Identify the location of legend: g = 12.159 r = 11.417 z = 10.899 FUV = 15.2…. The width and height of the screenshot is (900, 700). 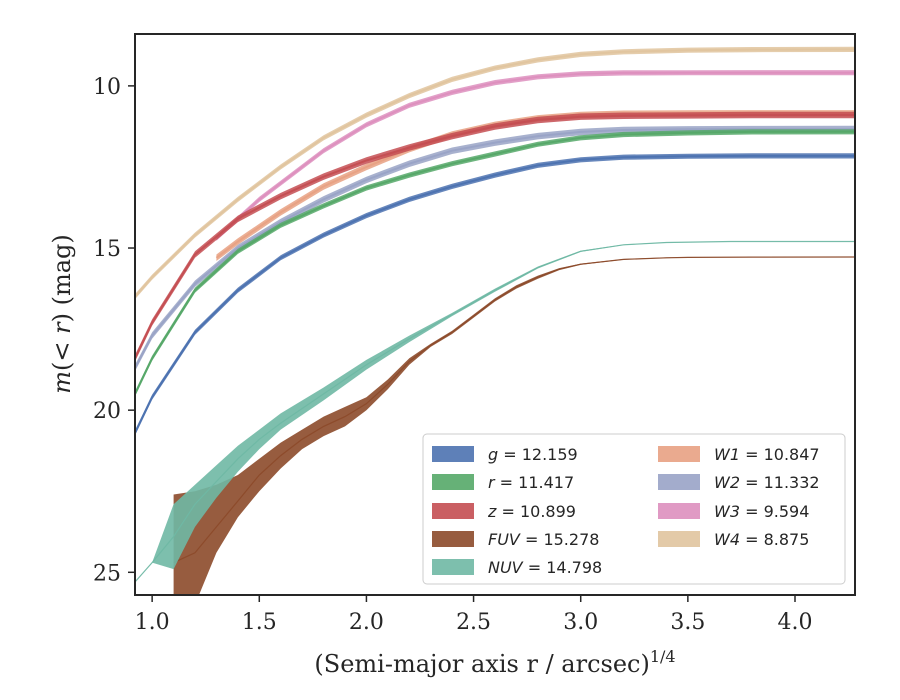
(634, 509).